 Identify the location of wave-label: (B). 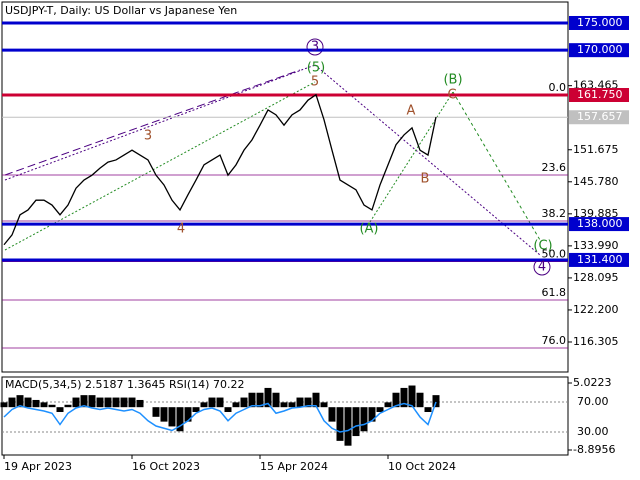
(452, 80).